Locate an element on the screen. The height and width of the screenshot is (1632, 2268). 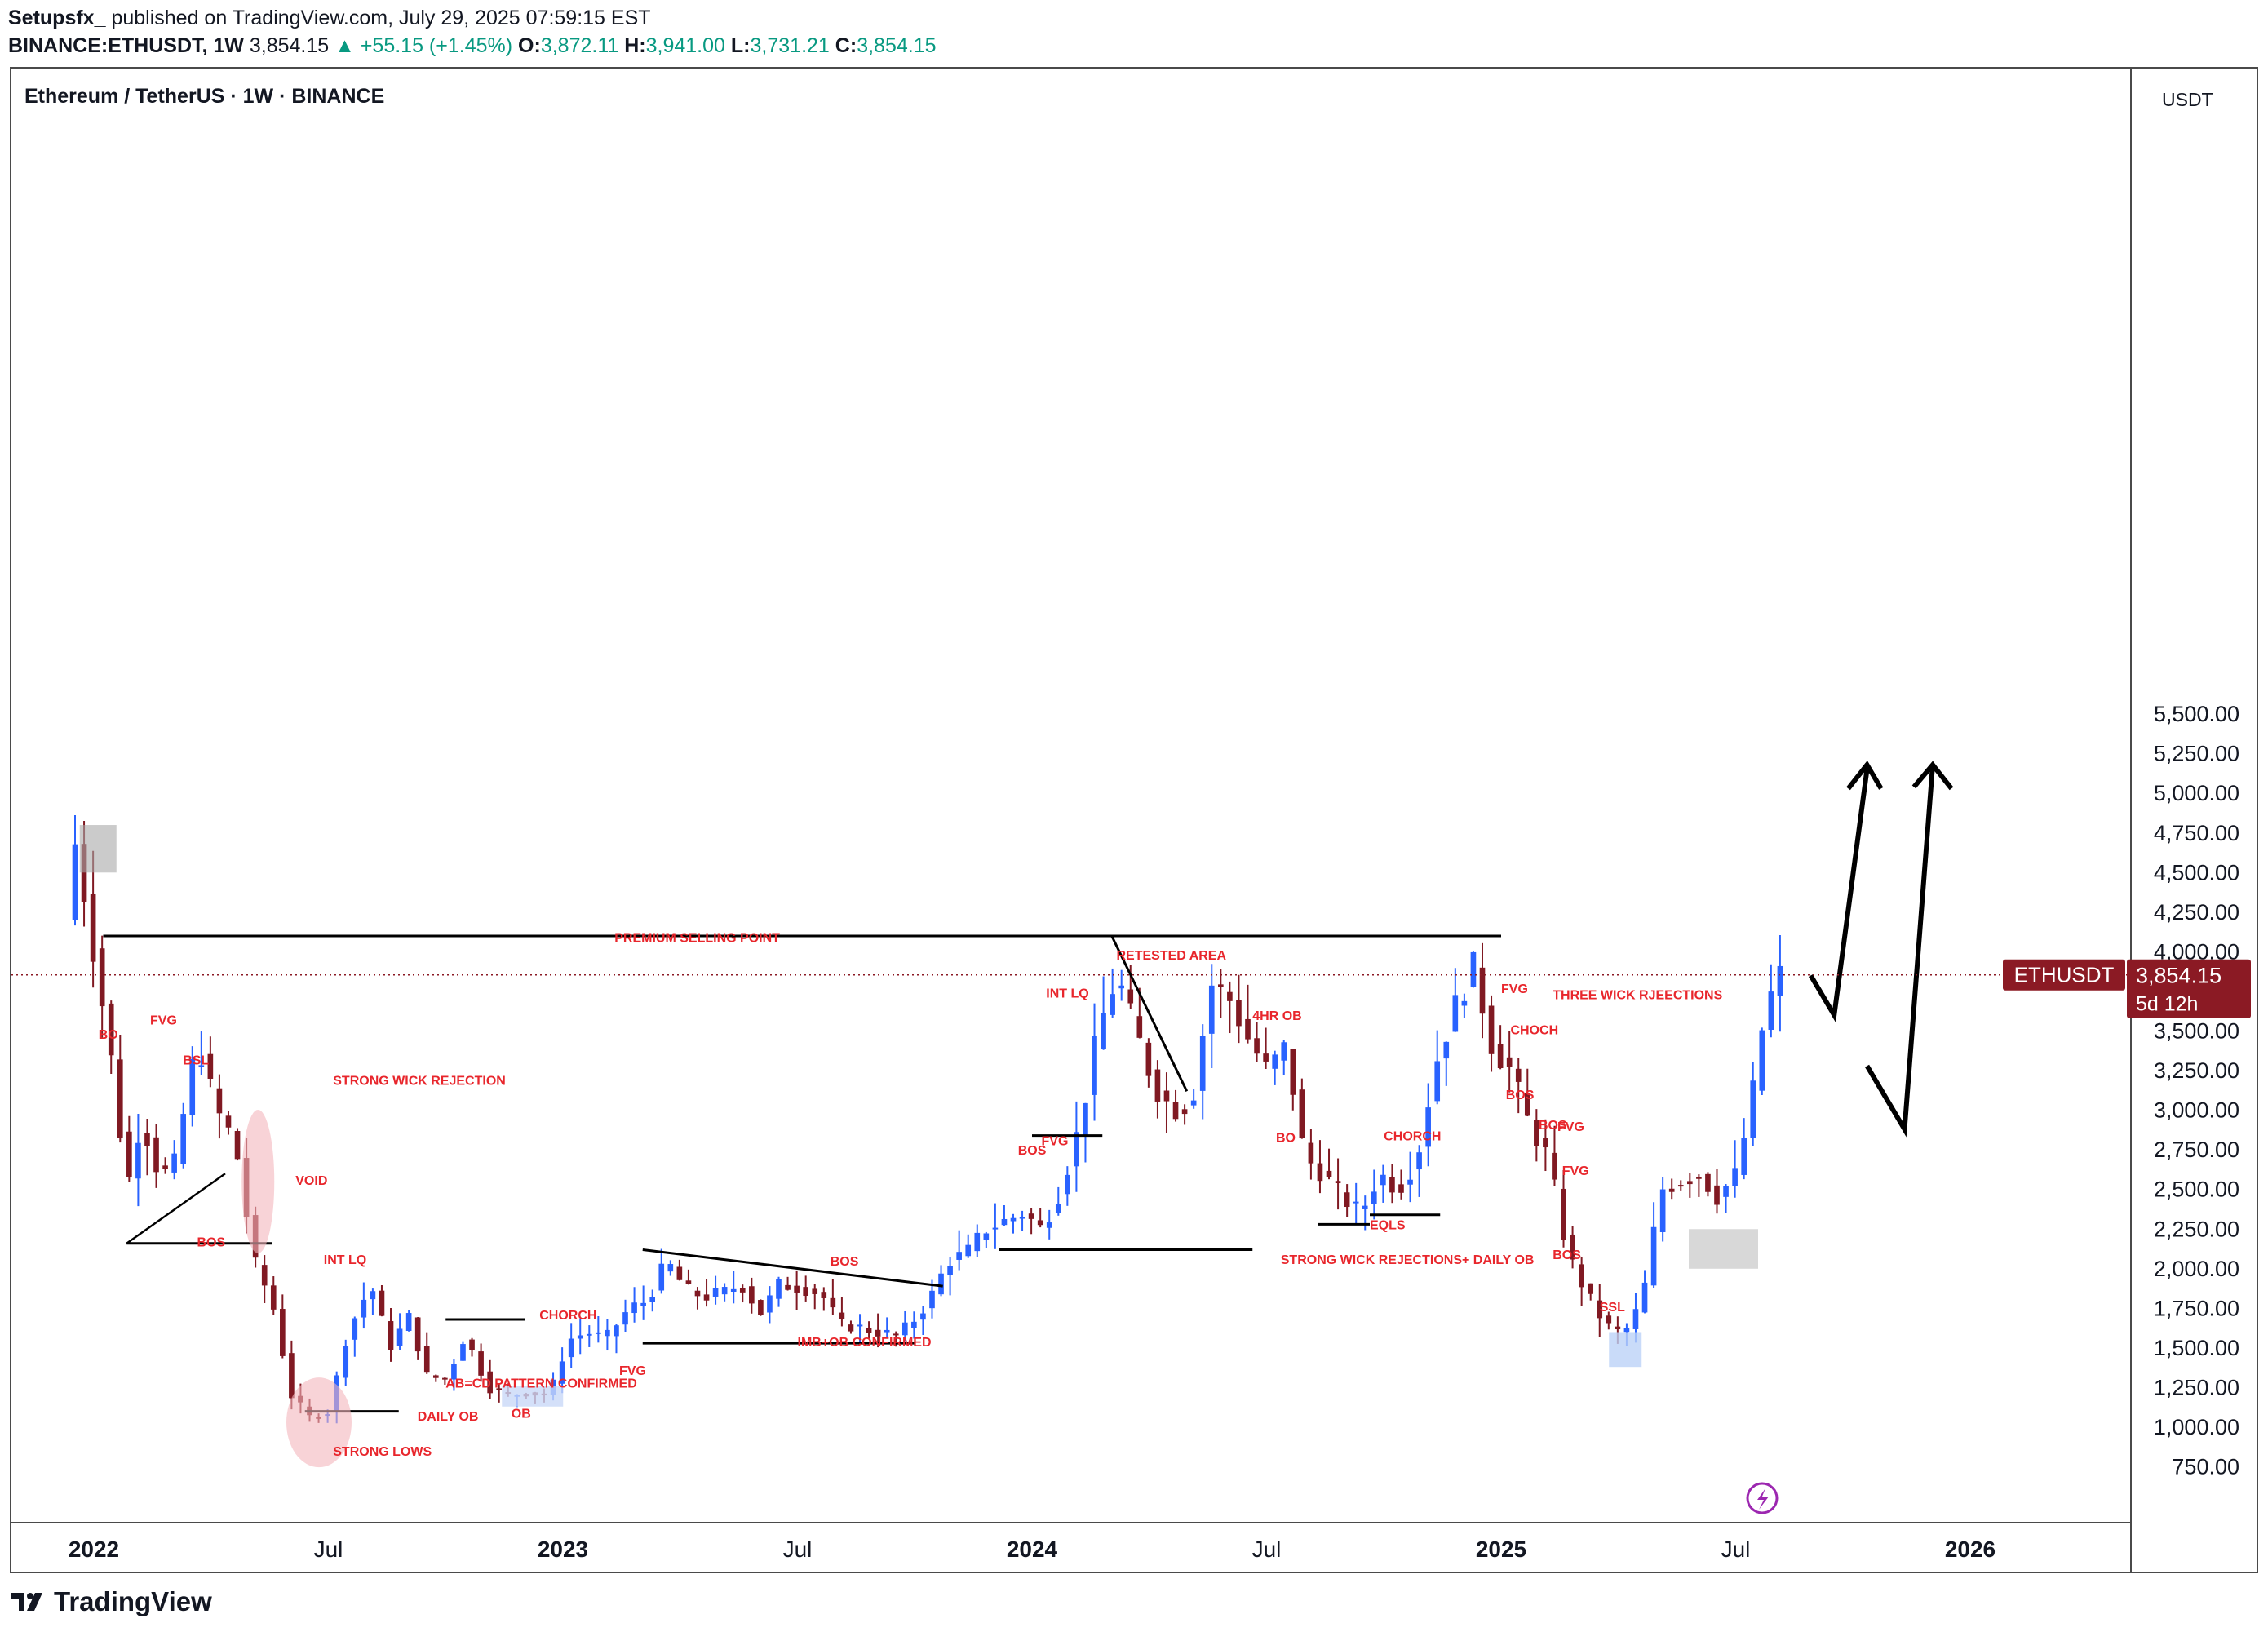
open-value: 3,872.11 is located at coordinates (579, 45).